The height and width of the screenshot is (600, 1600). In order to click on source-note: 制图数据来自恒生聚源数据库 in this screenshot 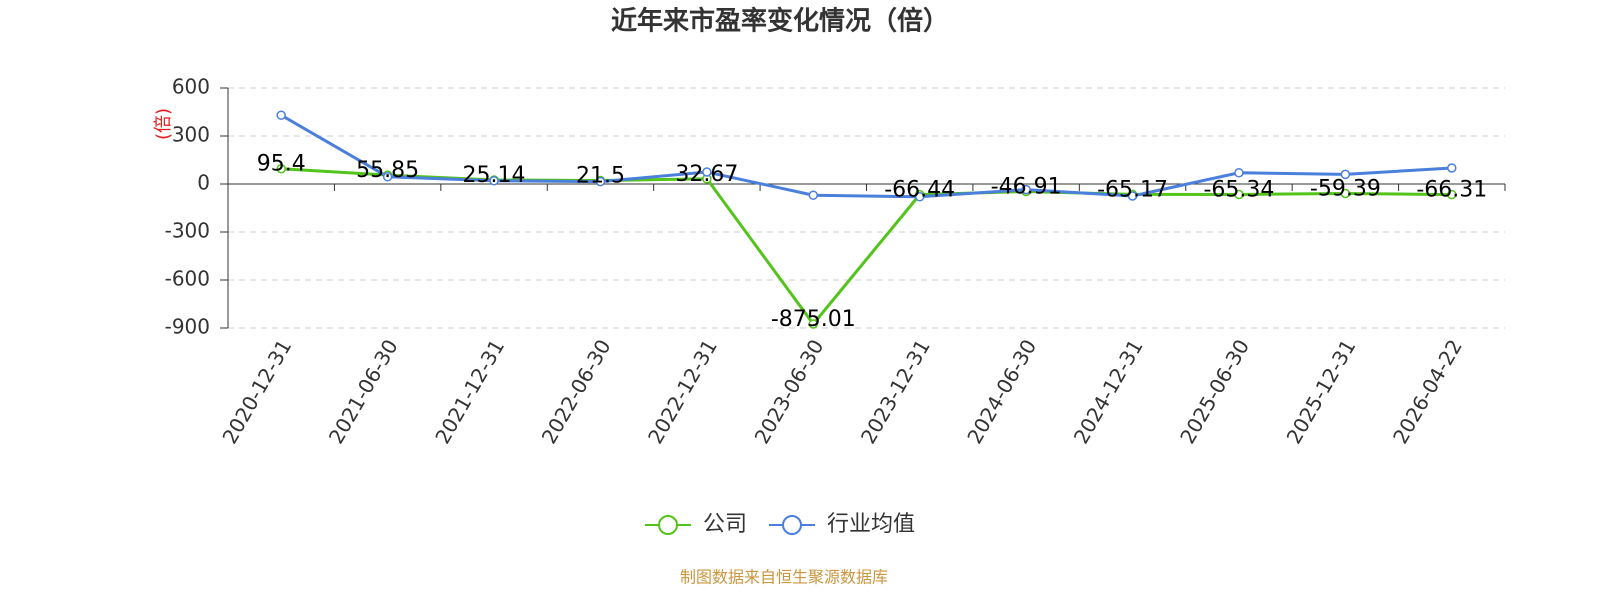, I will do `click(784, 577)`.